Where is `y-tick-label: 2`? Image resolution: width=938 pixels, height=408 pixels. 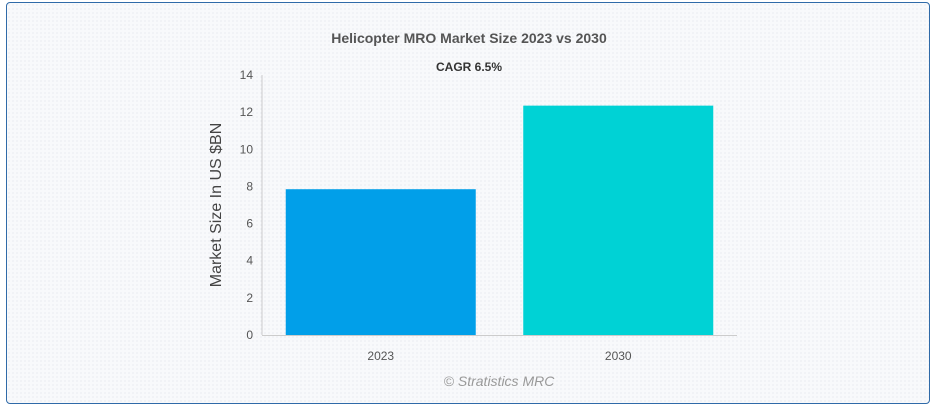 y-tick-label: 2 is located at coordinates (249, 298).